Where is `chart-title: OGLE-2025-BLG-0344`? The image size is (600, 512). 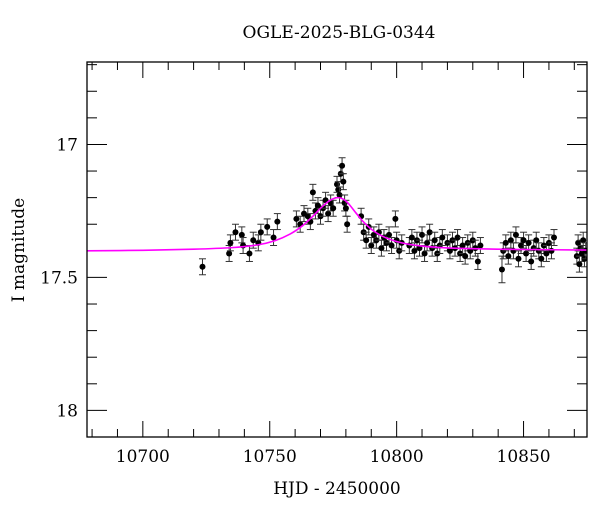
chart-title: OGLE-2025-BLG-0344 is located at coordinates (339, 33).